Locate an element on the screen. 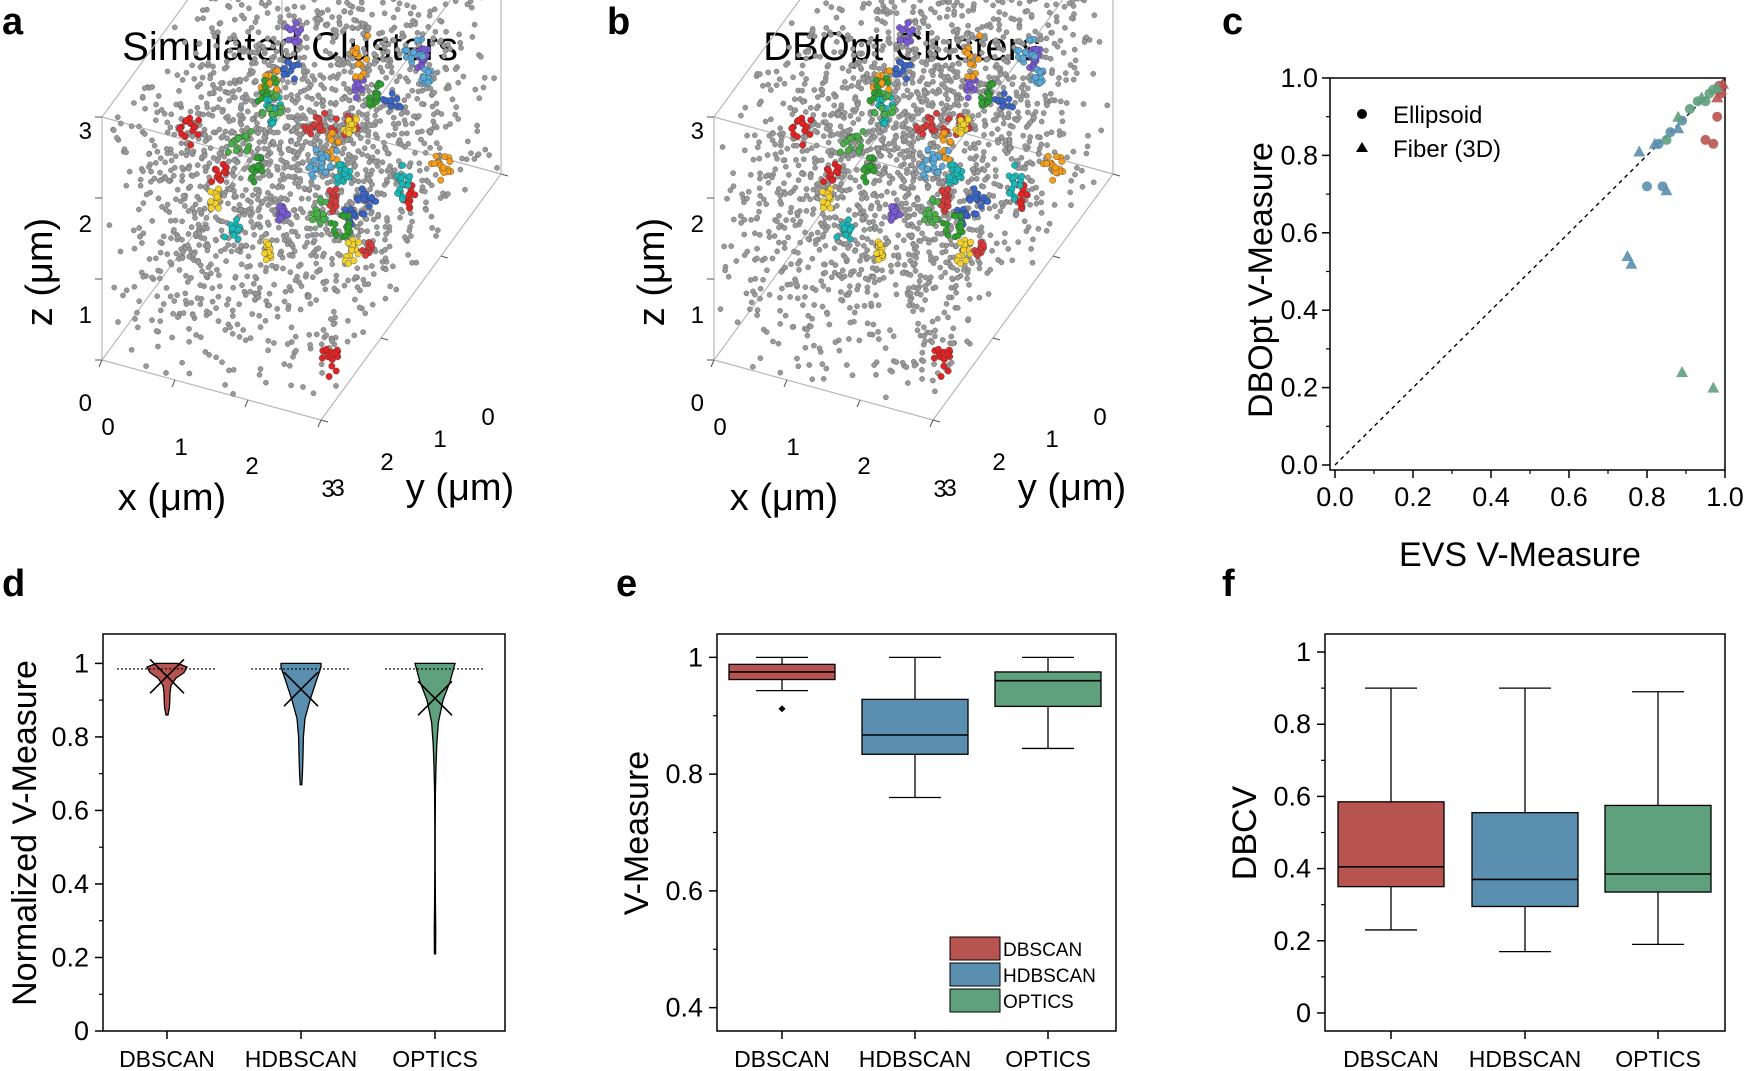 The image size is (1750, 1071). panel-a-y-tick-0: 0 is located at coordinates (487, 417).